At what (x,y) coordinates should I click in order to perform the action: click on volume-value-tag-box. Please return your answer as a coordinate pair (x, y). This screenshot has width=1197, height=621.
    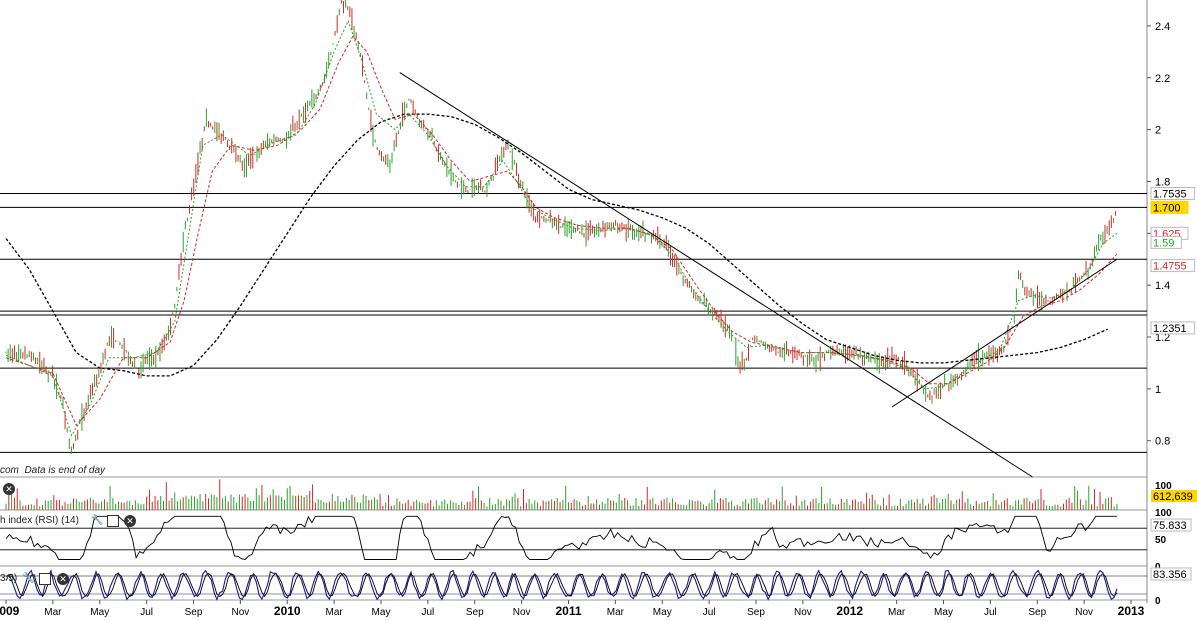
    Looking at the image, I should click on (1174, 496).